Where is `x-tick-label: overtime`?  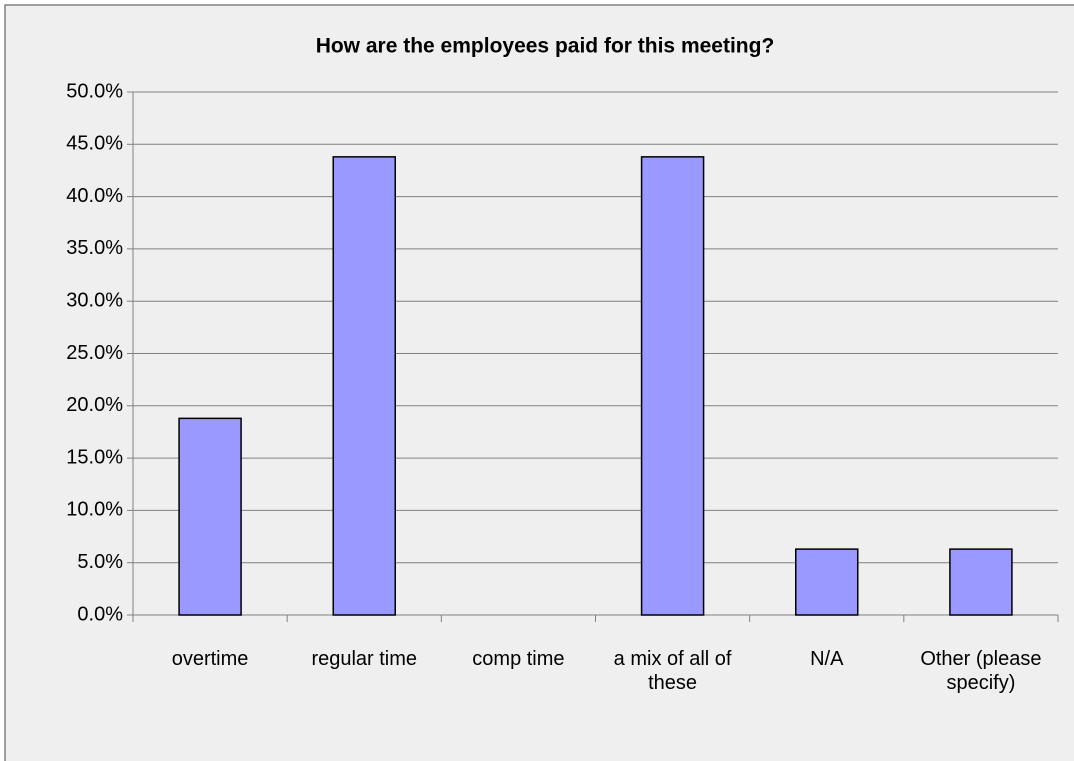 x-tick-label: overtime is located at coordinates (210, 659).